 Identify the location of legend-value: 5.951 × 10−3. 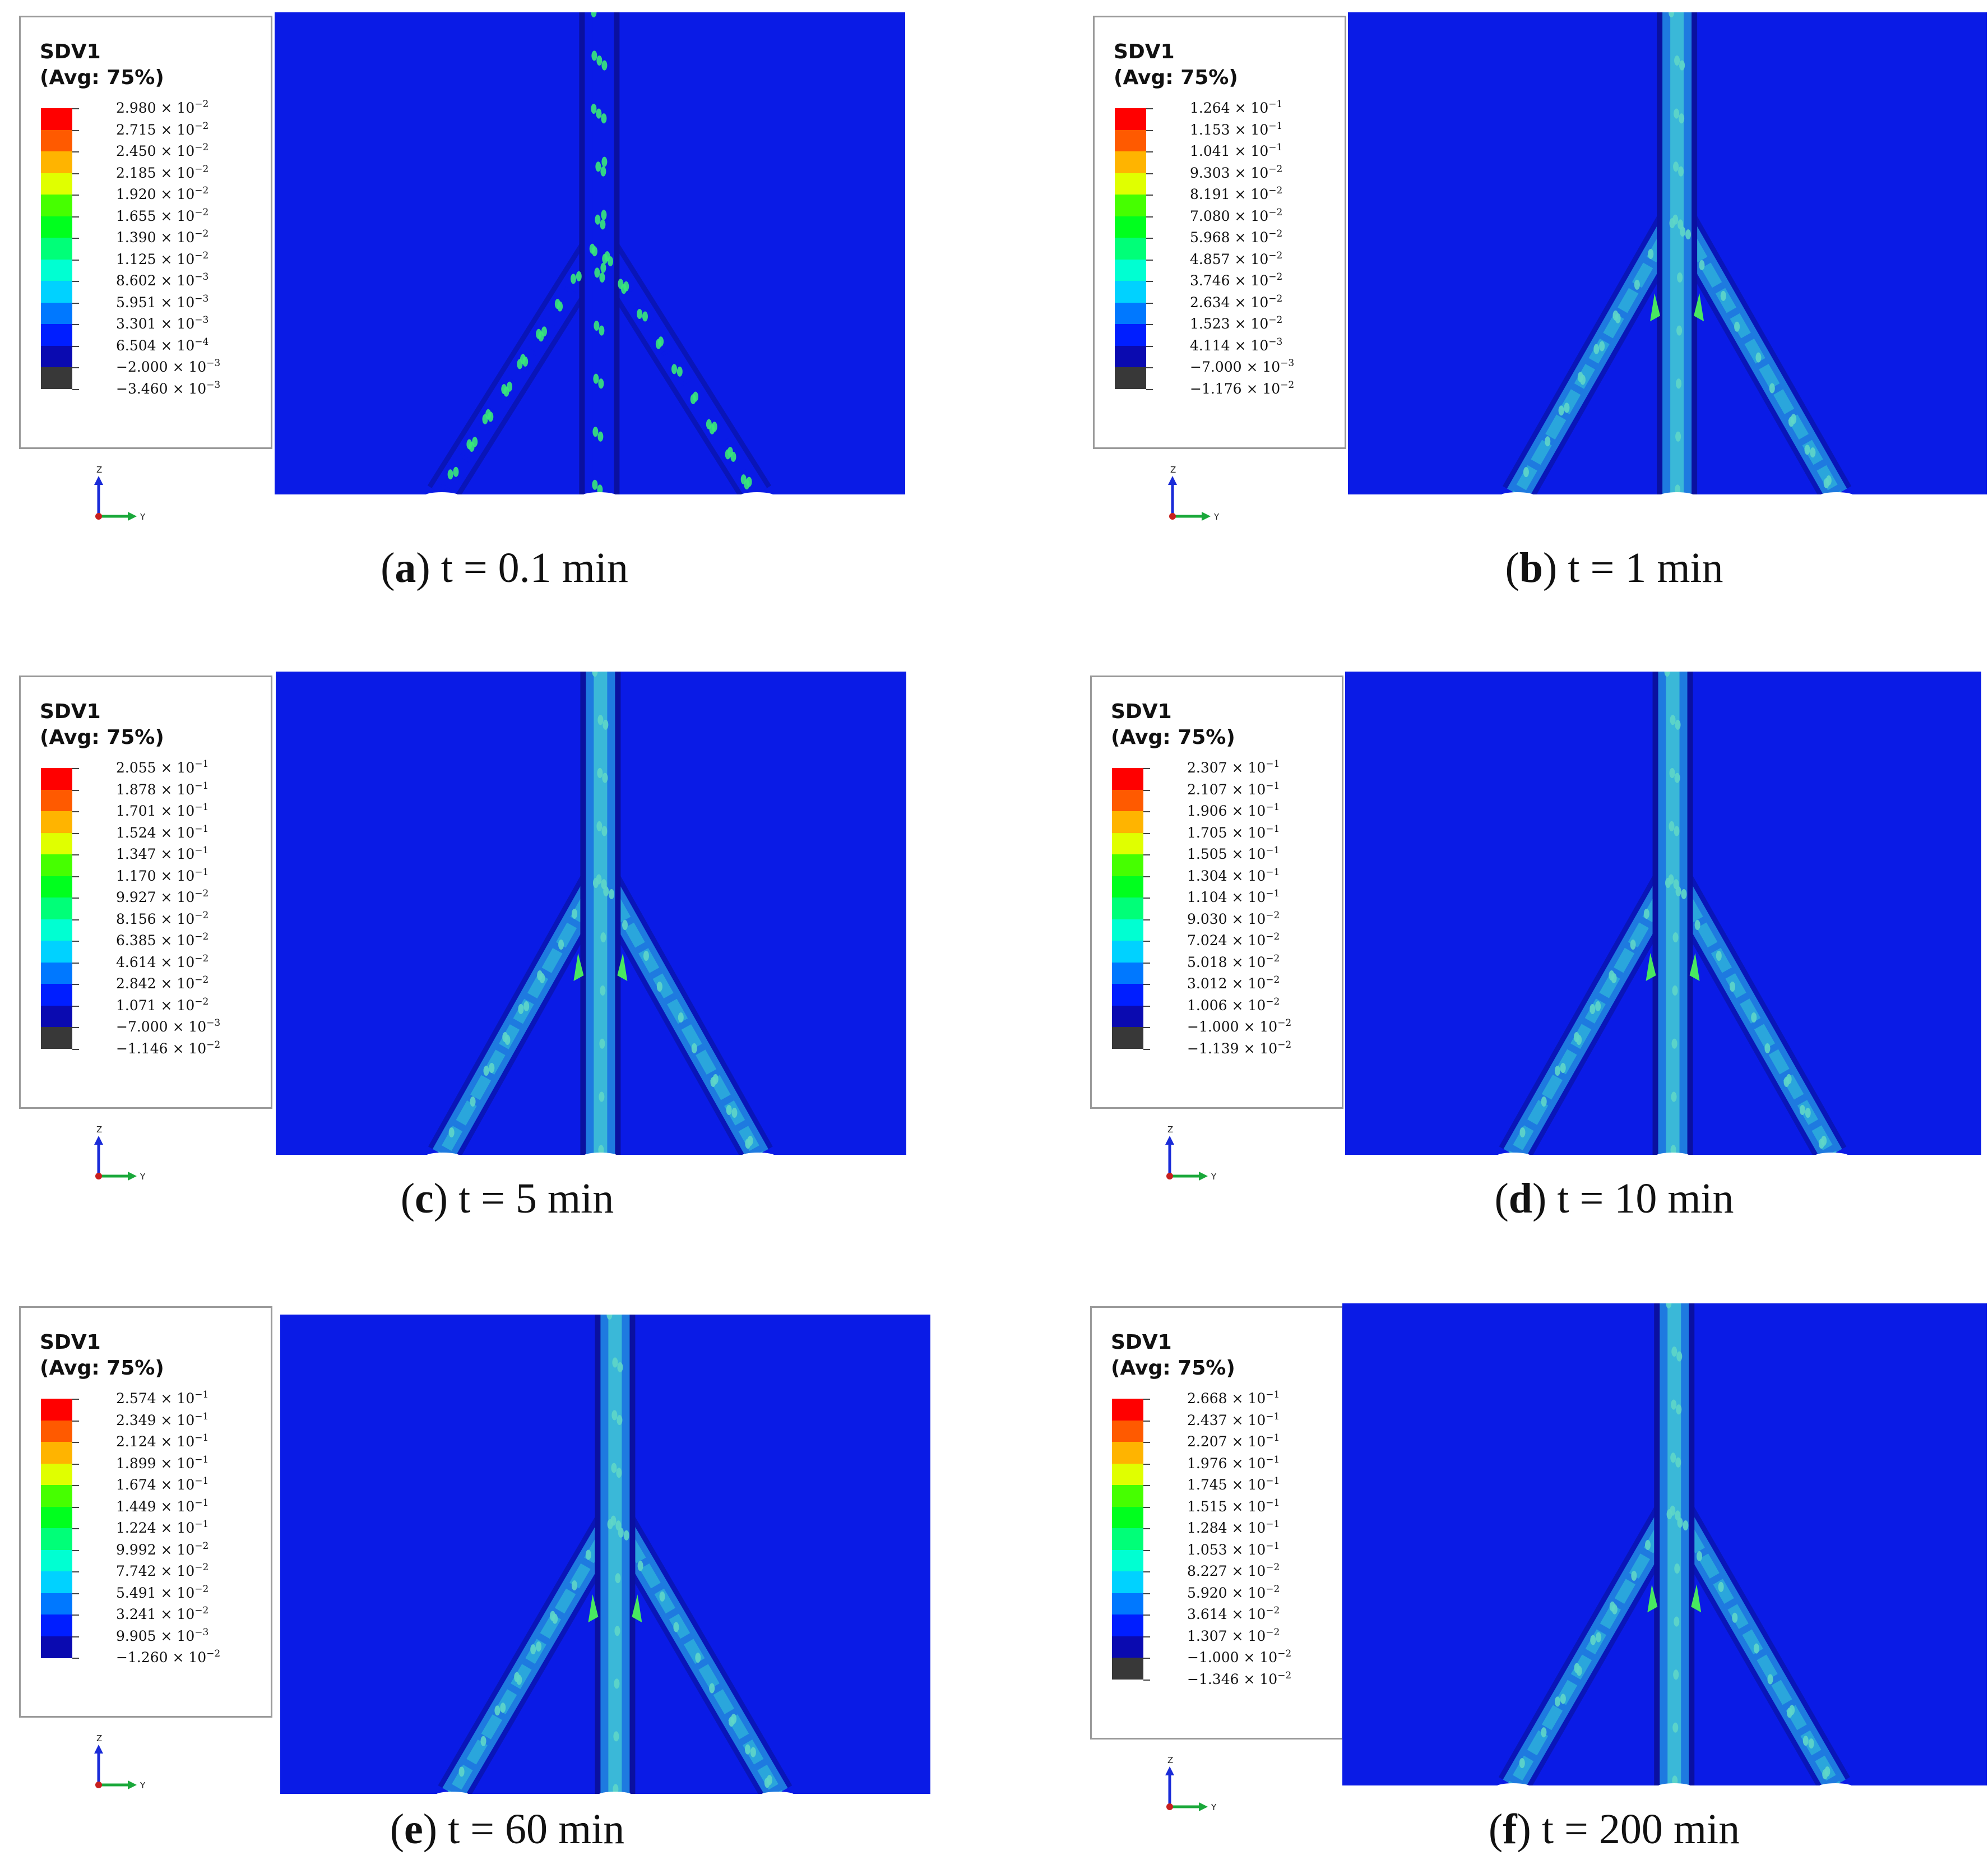
(162, 301).